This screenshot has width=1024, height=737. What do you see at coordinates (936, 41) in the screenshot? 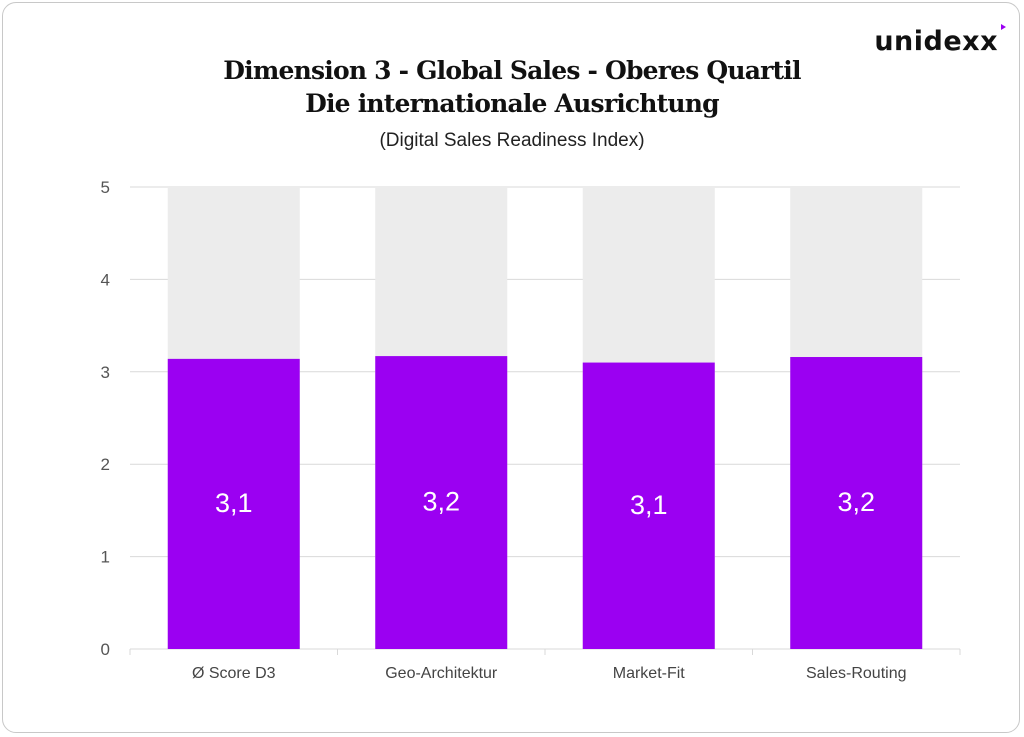
I see `brand-logo: unidexx` at bounding box center [936, 41].